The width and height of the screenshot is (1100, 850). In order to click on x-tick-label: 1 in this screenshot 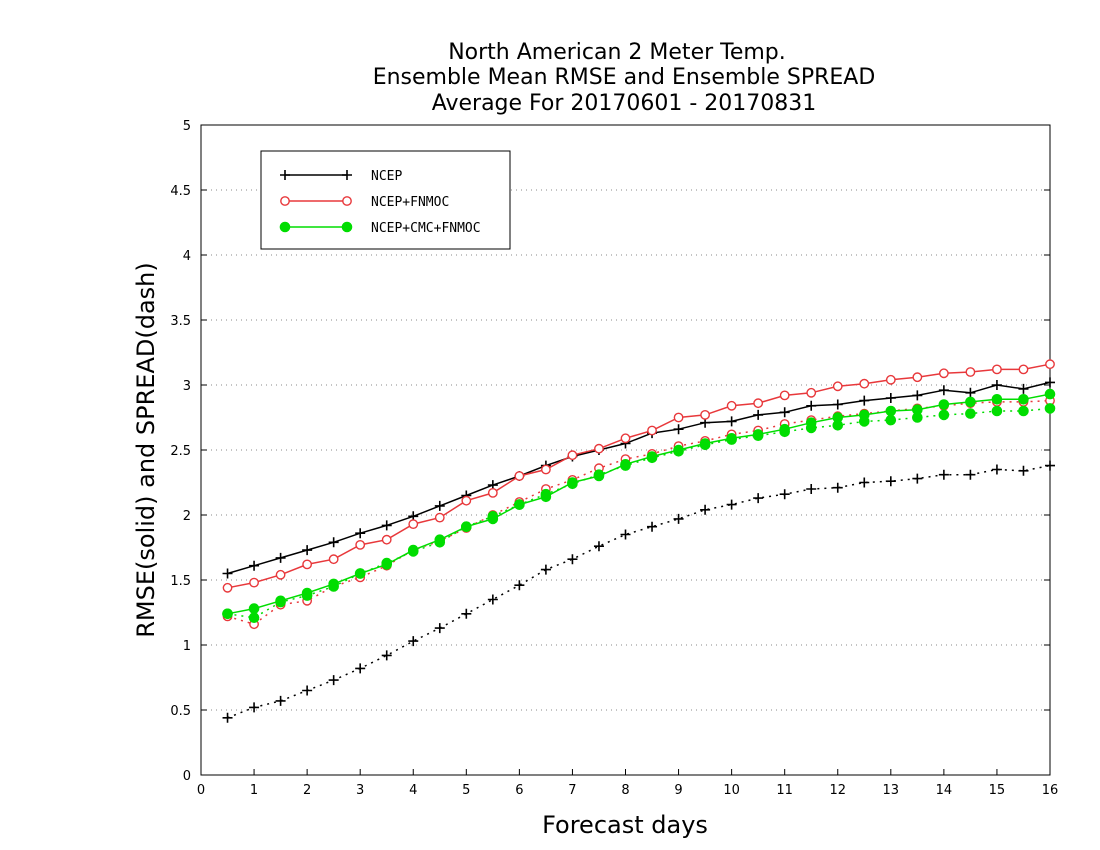, I will do `click(254, 790)`.